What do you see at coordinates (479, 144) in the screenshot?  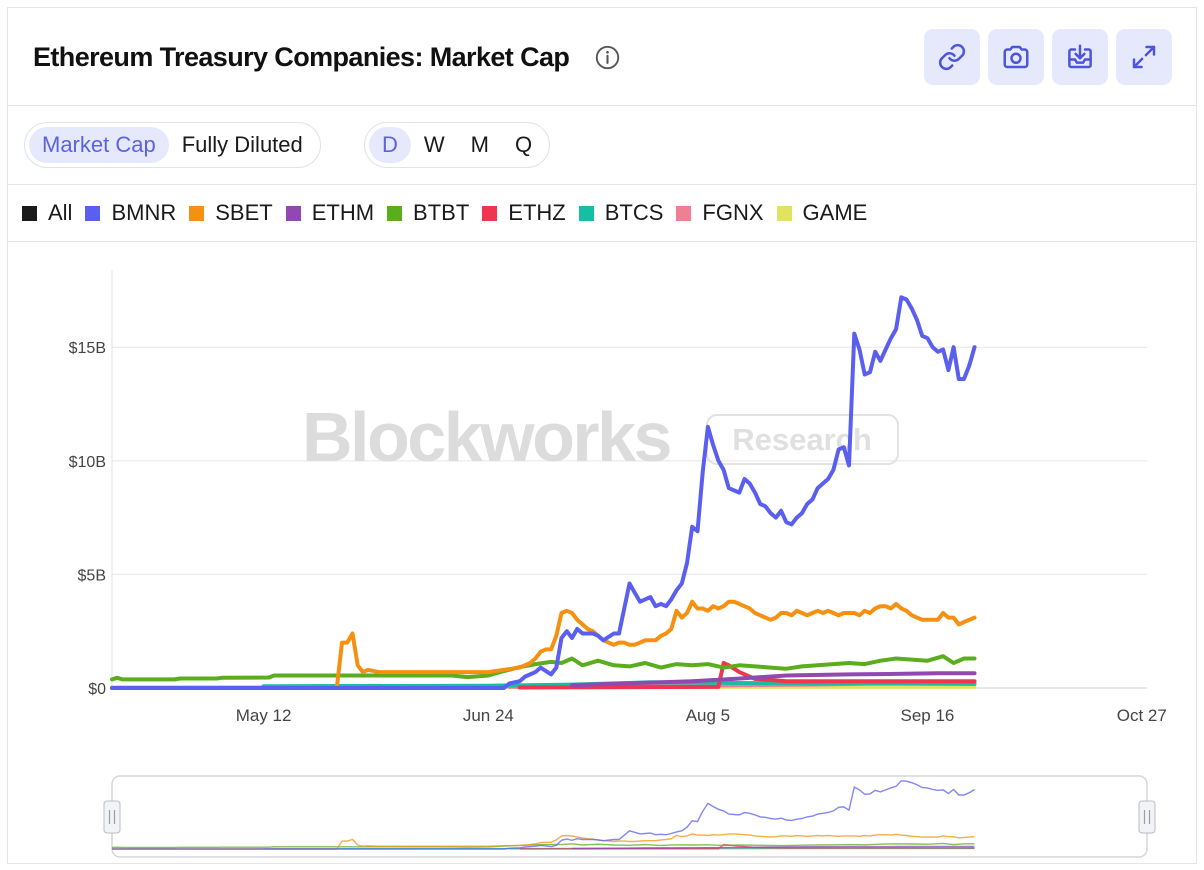 I see `interval-month-option: M` at bounding box center [479, 144].